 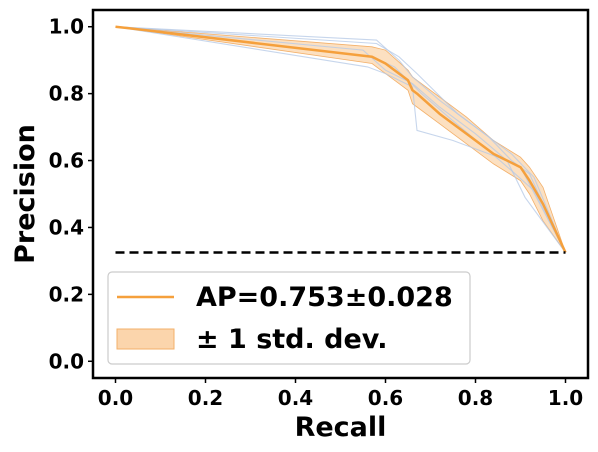 What do you see at coordinates (475, 398) in the screenshot?
I see `x-tick-label: 0.8` at bounding box center [475, 398].